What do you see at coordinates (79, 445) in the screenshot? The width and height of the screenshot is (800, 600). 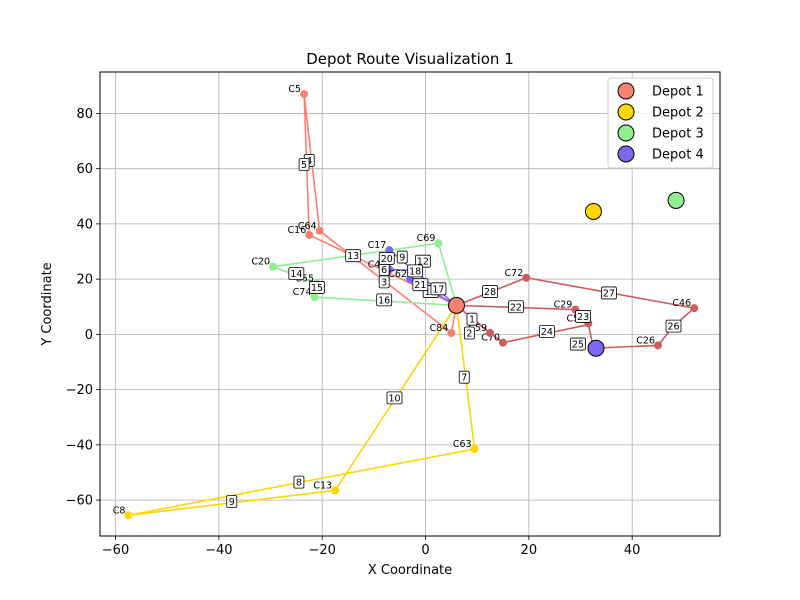 I see `y-tick-label: −40` at bounding box center [79, 445].